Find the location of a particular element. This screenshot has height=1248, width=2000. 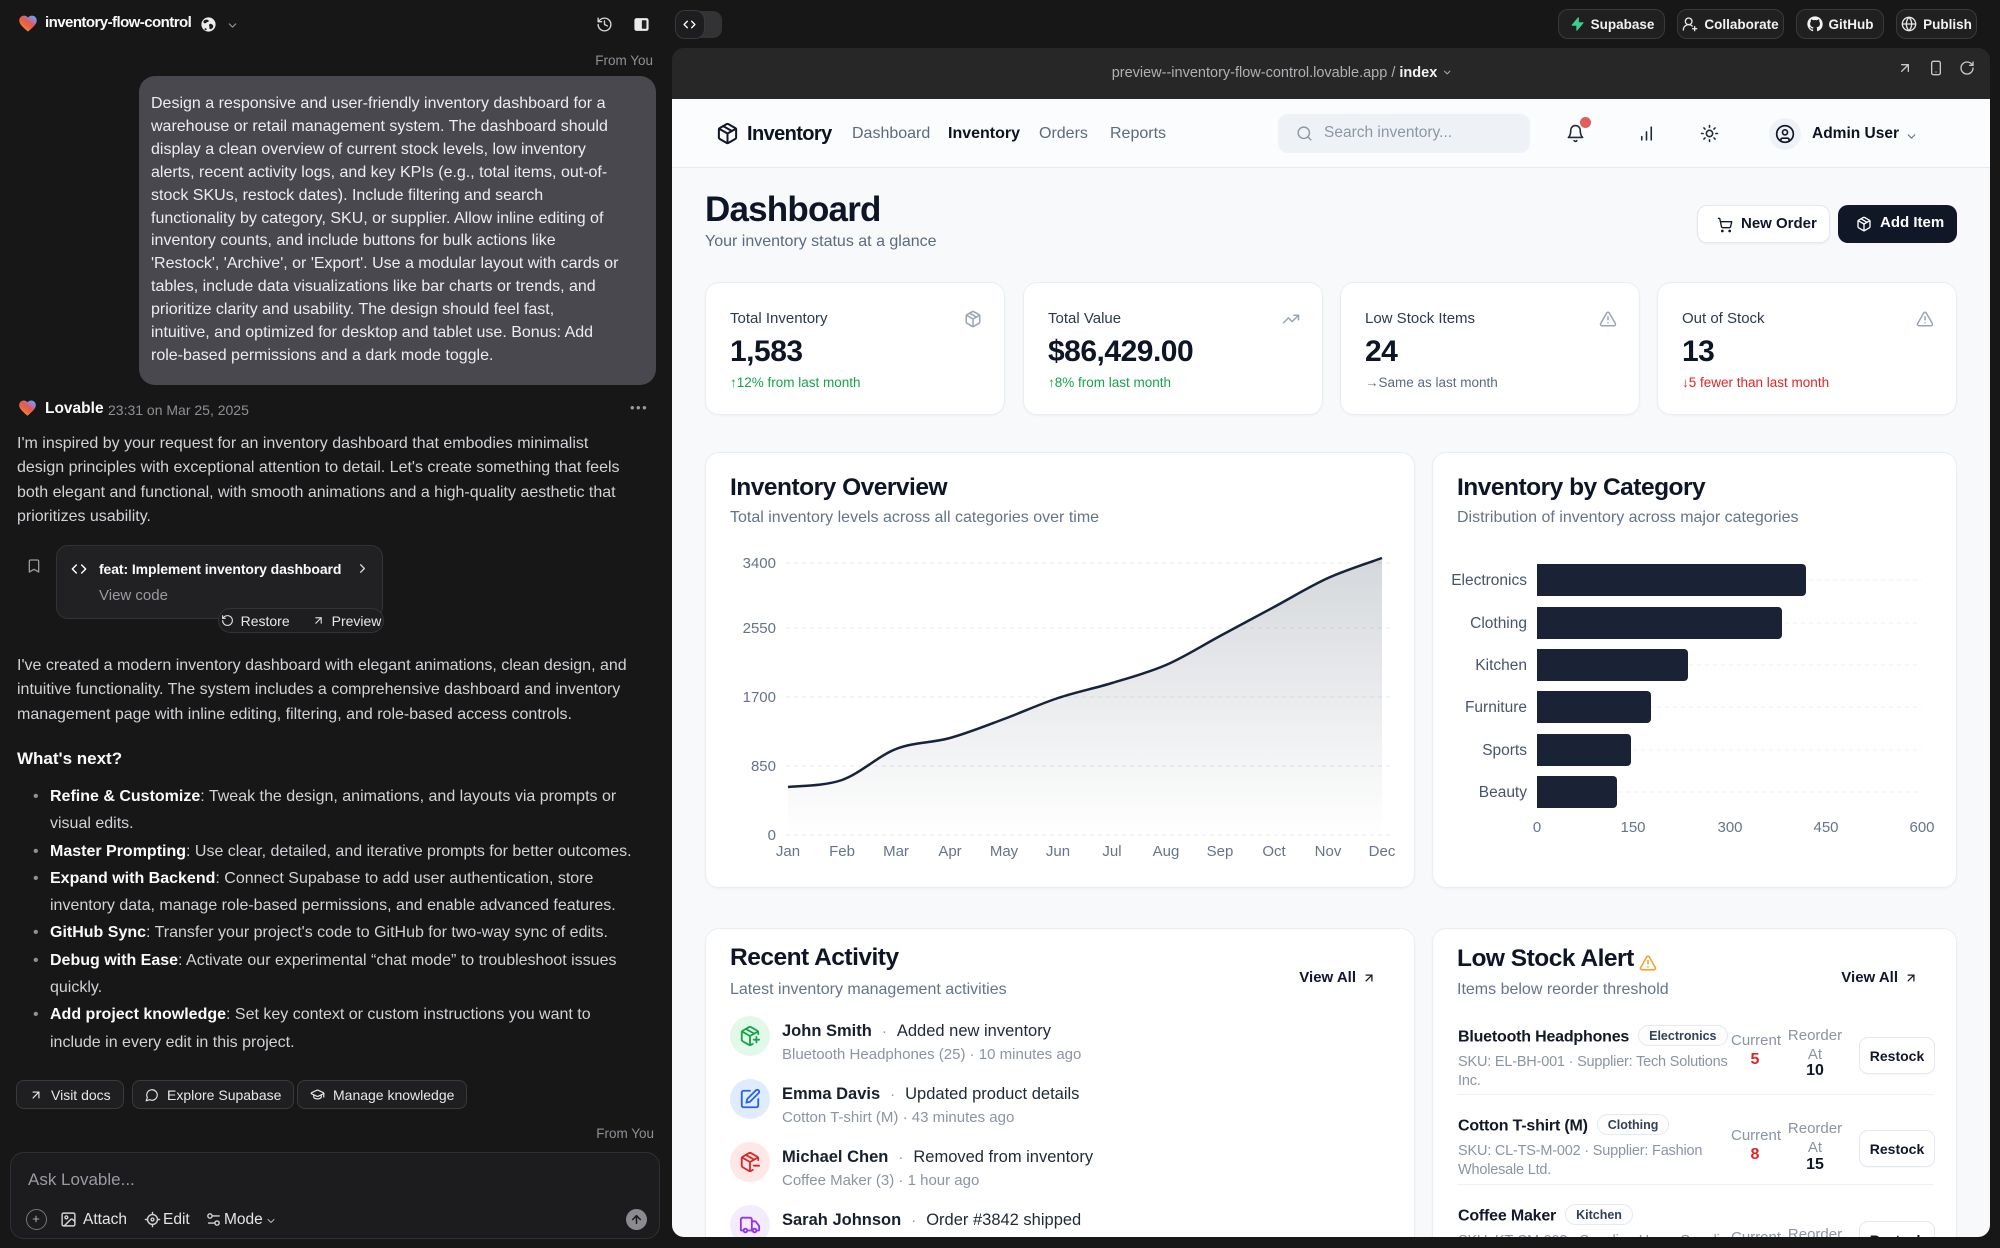

svg-text: Jul is located at coordinates (1111, 851).